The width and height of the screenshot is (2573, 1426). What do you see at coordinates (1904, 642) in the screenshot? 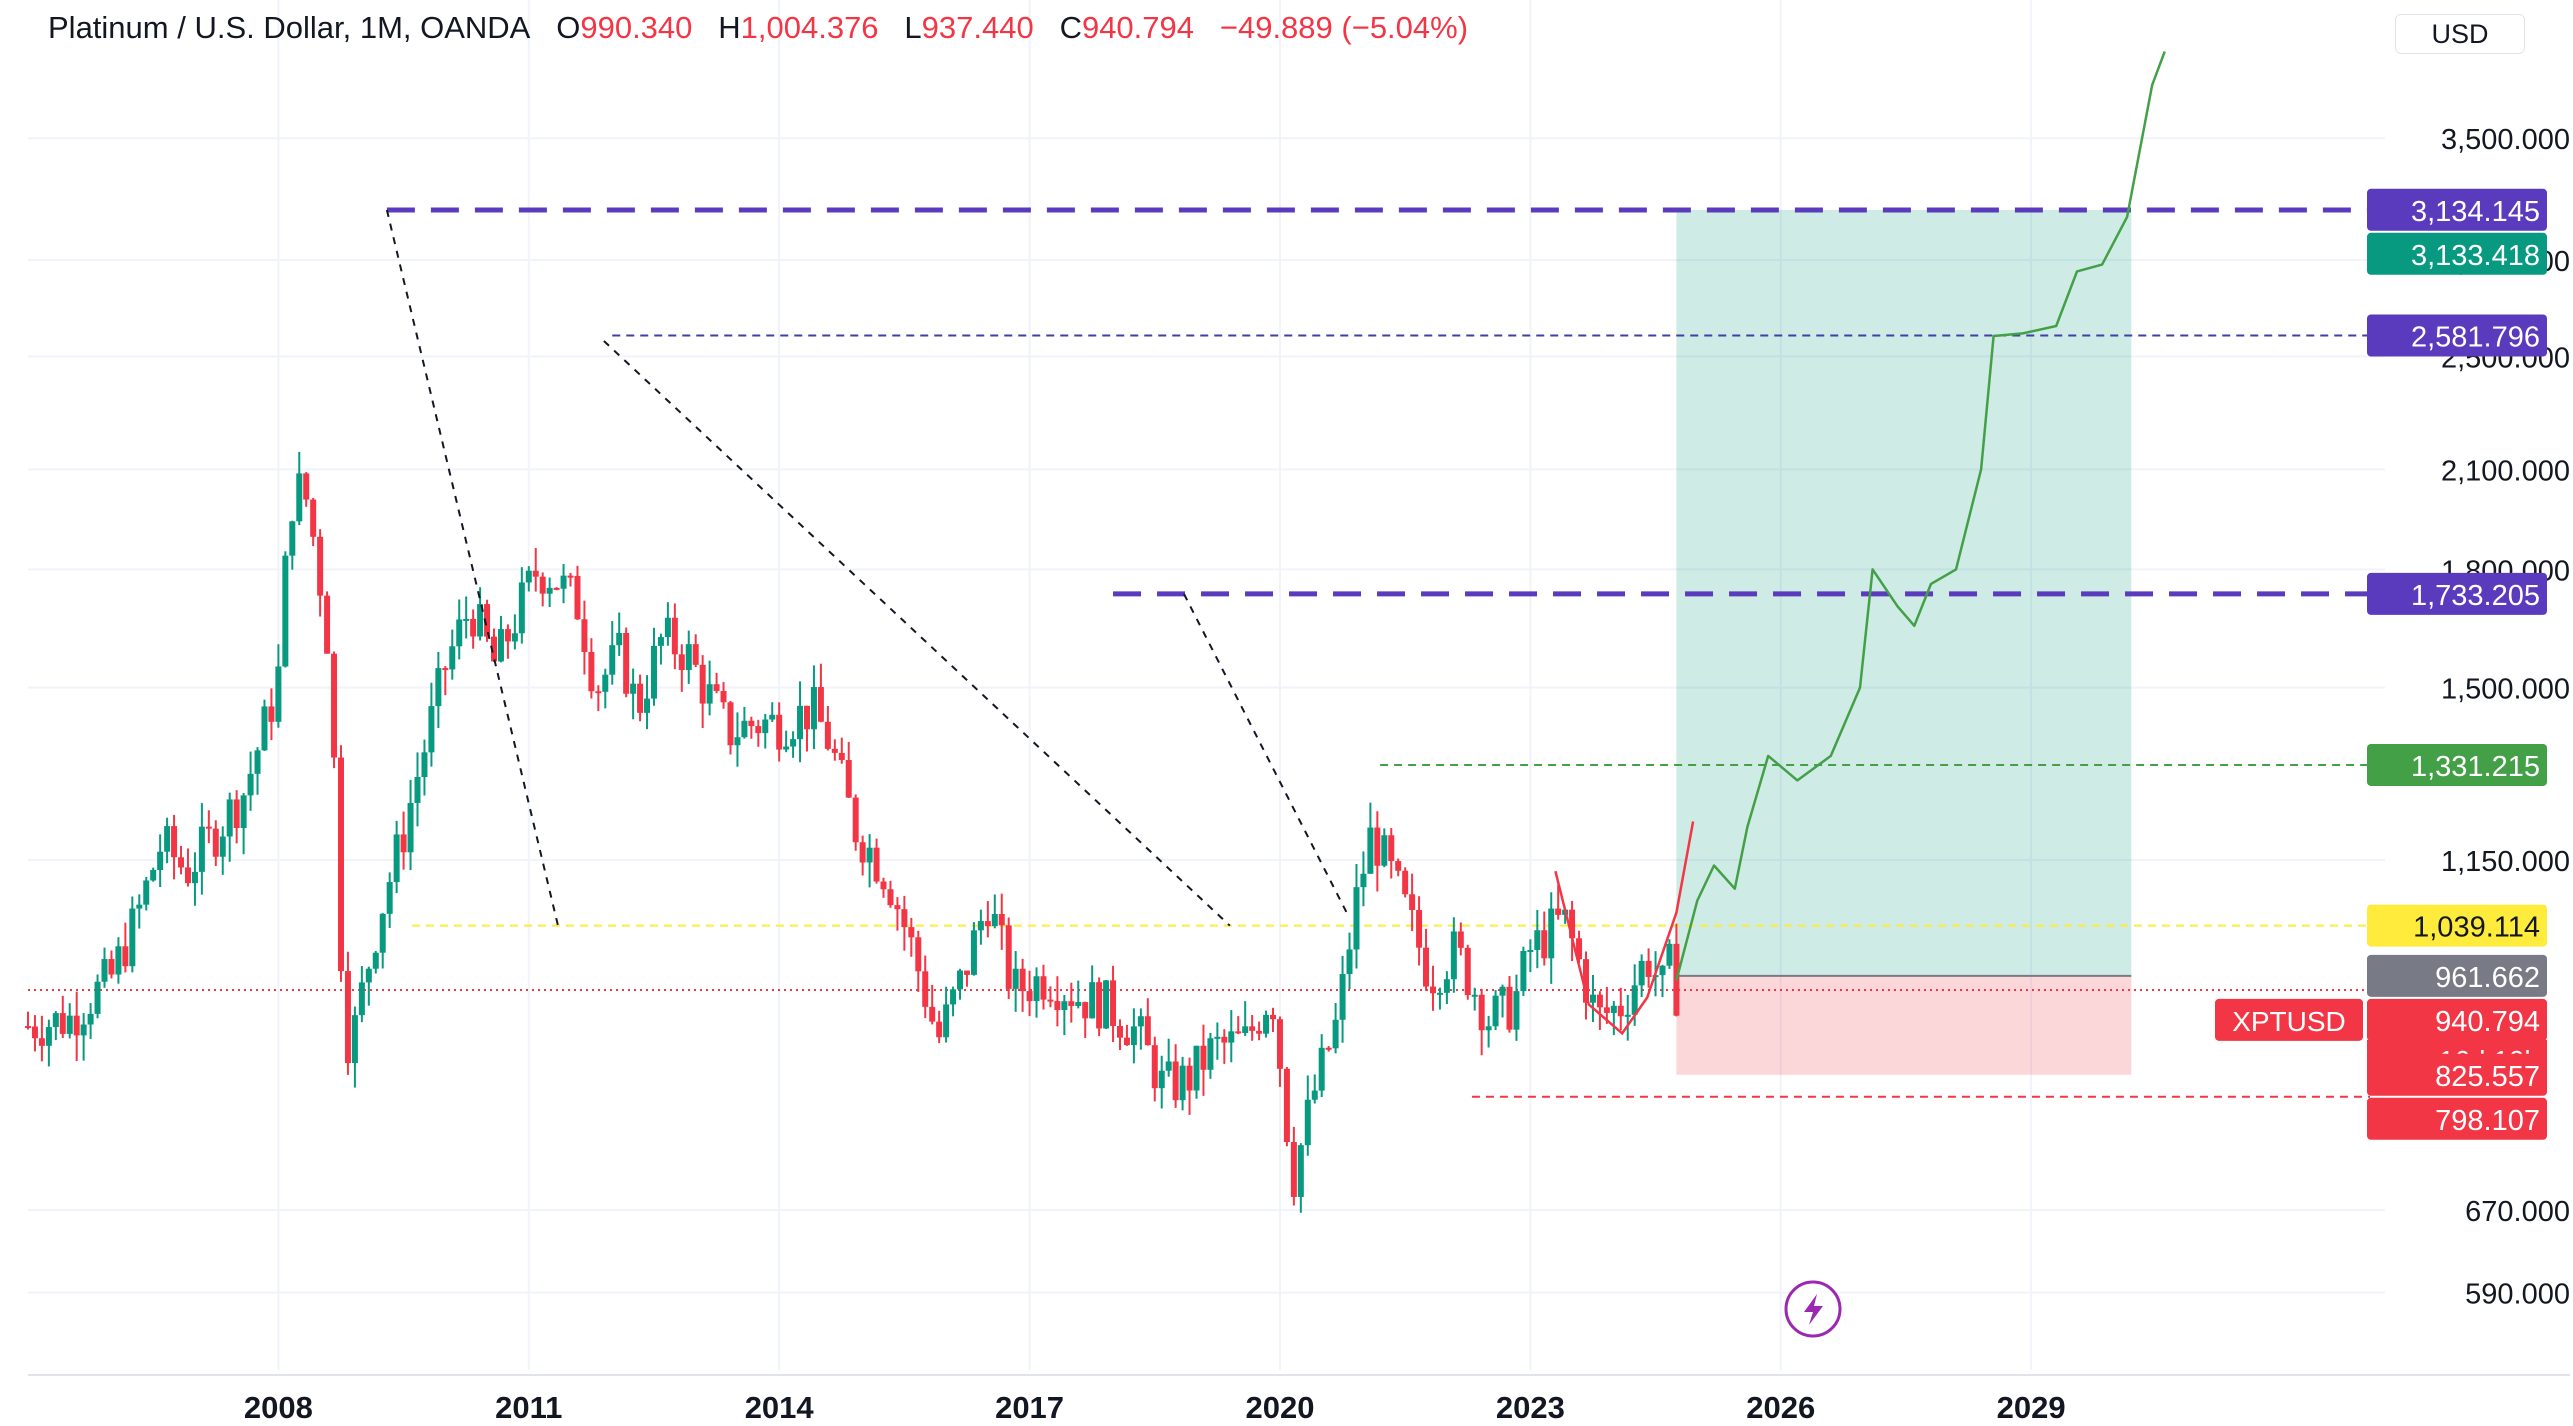
I see `long-position-box` at bounding box center [1904, 642].